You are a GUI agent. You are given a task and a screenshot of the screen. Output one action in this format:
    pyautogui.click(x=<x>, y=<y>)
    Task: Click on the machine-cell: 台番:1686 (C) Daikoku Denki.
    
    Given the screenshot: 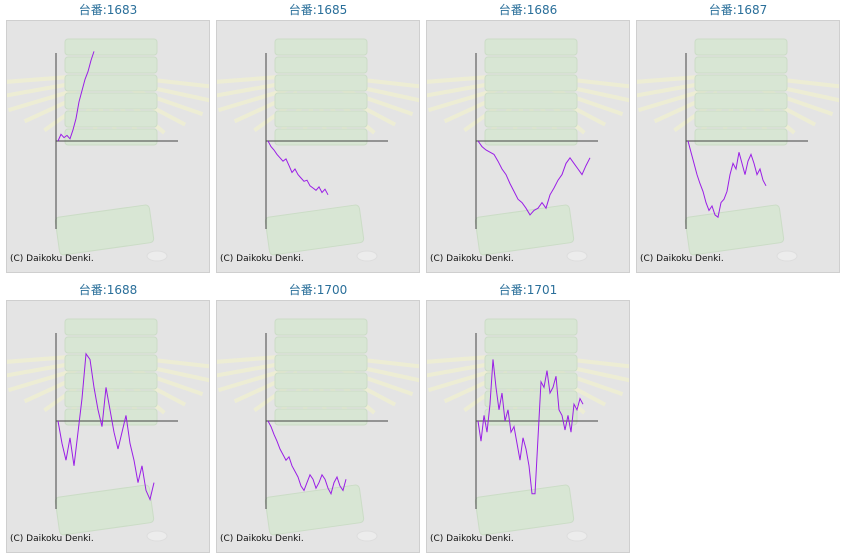 What is the action you would take?
    pyautogui.click(x=528, y=136)
    